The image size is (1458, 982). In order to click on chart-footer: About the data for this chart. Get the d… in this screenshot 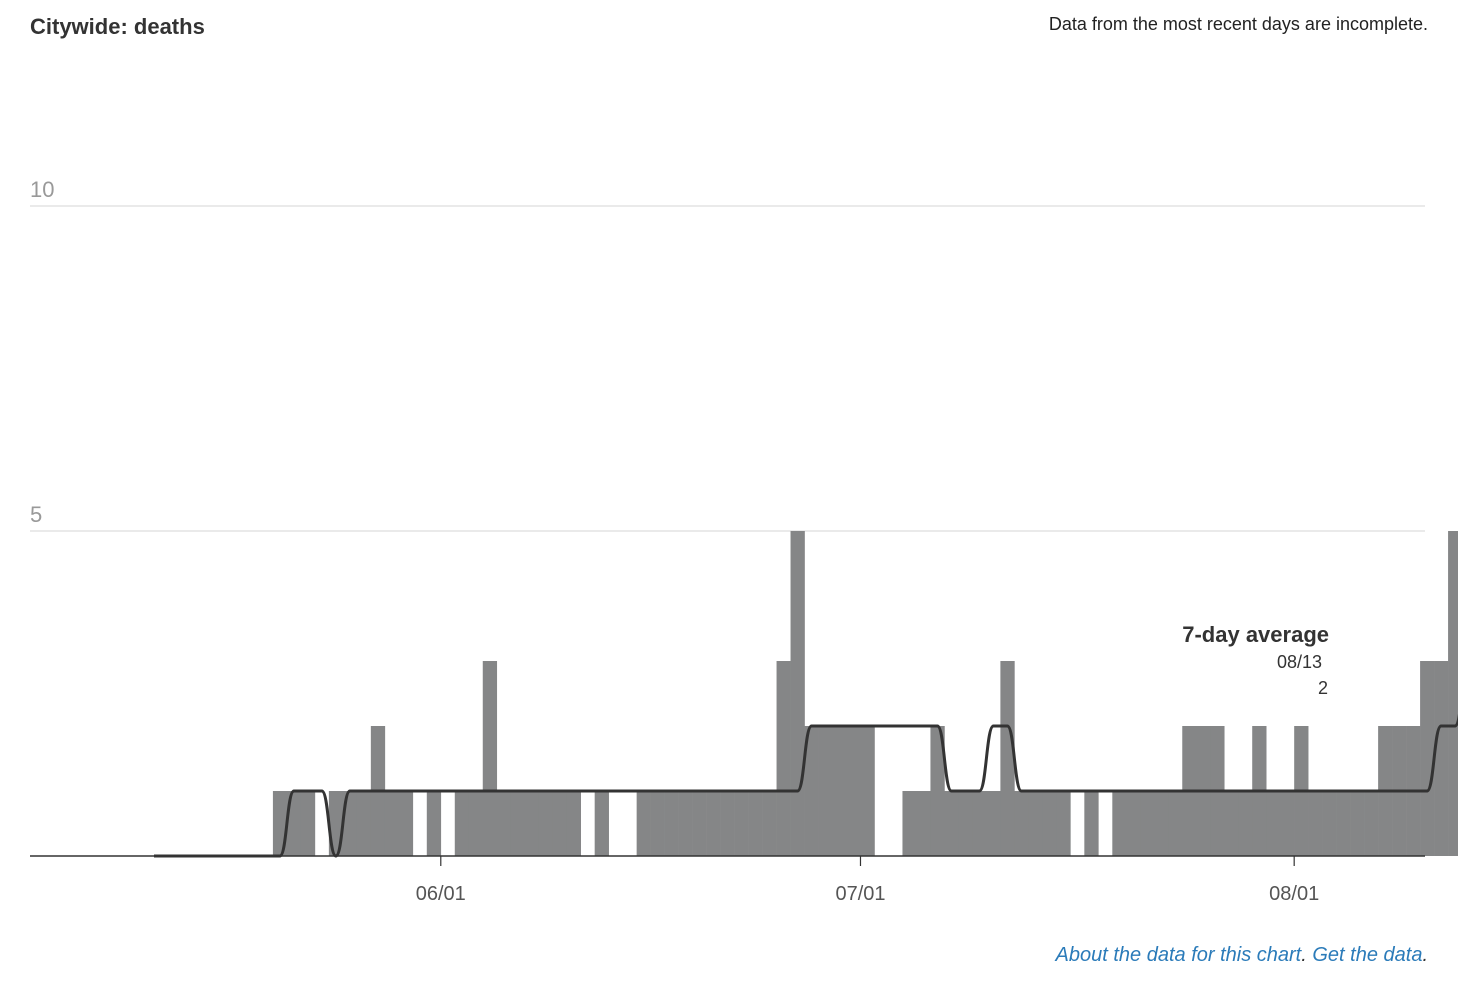, I will do `click(1242, 955)`.